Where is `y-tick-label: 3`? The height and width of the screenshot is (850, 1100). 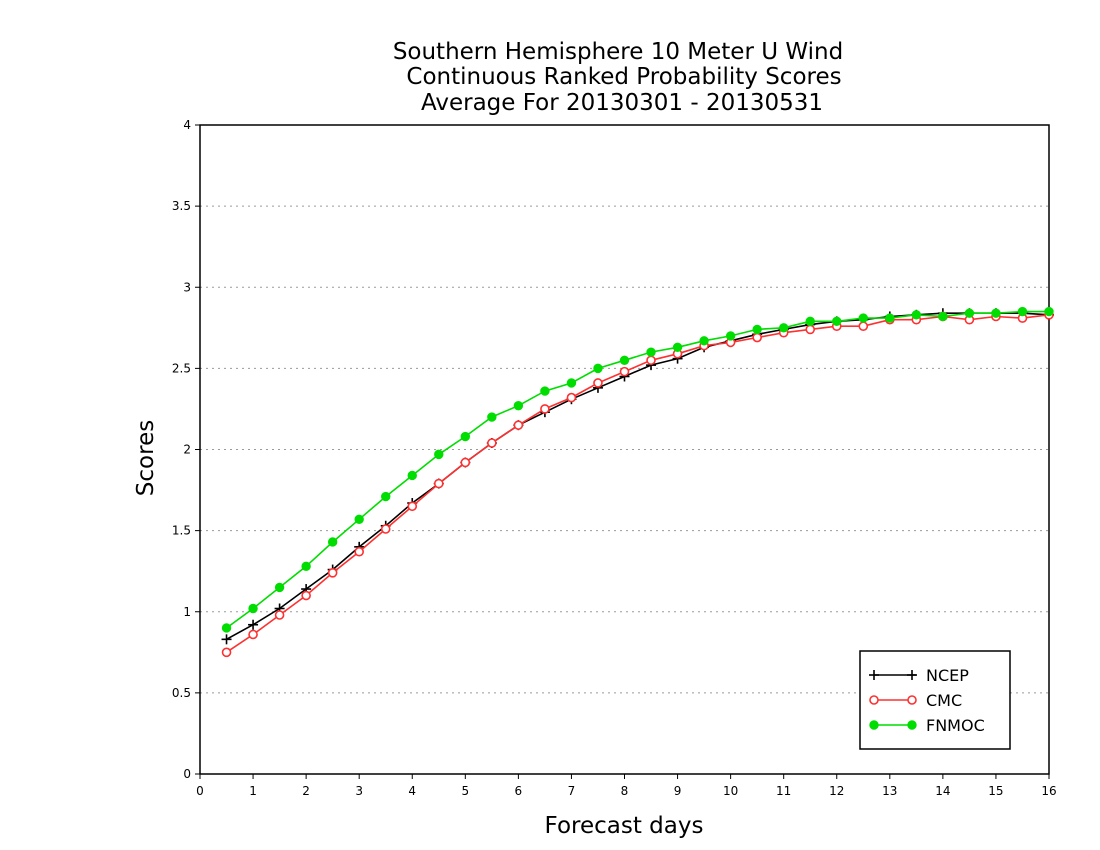
y-tick-label: 3 is located at coordinates (187, 287).